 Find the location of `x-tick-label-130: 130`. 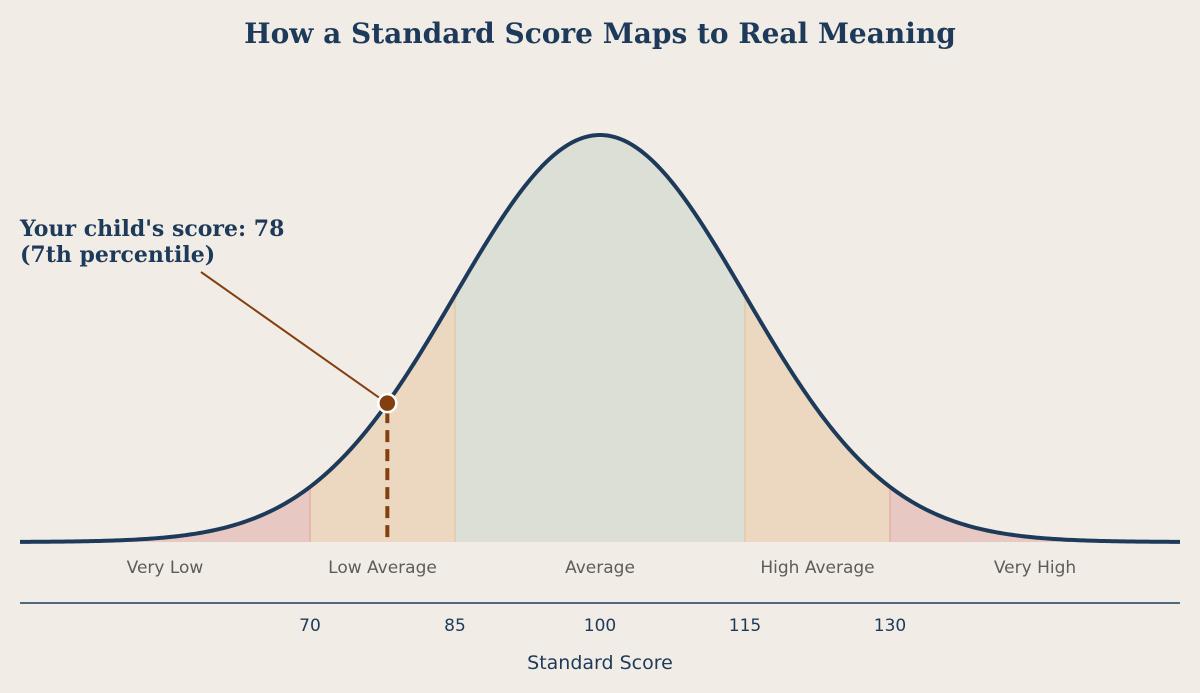

x-tick-label-130: 130 is located at coordinates (890, 626).